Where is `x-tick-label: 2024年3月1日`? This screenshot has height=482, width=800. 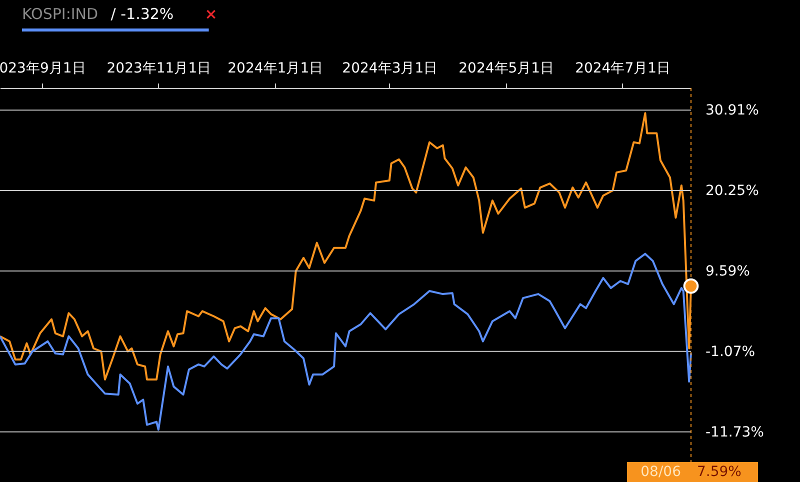
x-tick-label: 2024年3月1日 is located at coordinates (390, 68).